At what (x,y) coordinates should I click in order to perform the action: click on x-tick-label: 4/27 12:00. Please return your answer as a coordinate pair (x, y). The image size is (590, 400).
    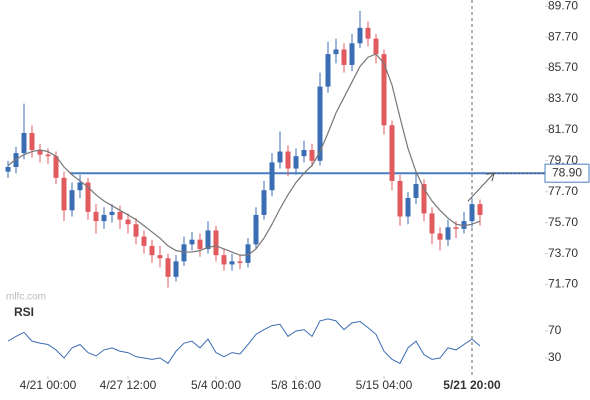
    Looking at the image, I should click on (128, 385).